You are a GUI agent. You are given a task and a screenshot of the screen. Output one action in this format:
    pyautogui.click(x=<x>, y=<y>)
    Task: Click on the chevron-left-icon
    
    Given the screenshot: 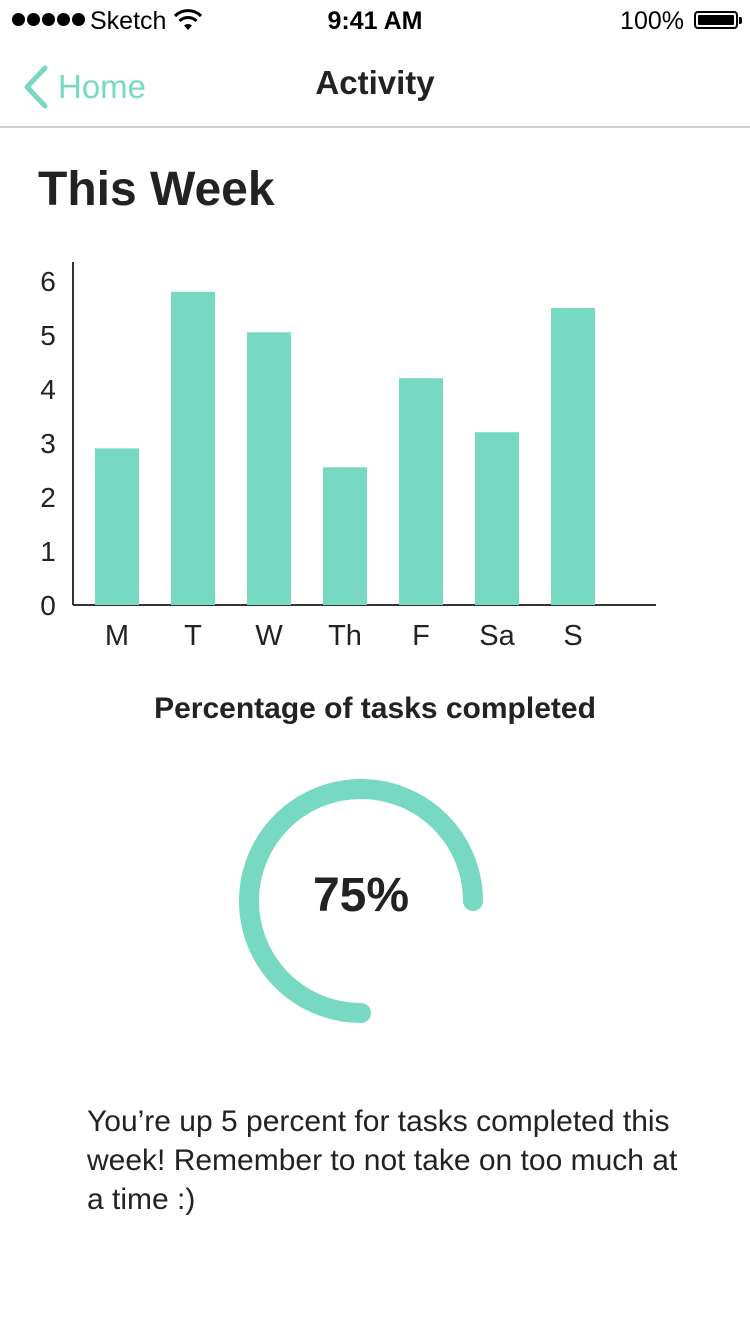 What is the action you would take?
    pyautogui.click(x=36, y=87)
    